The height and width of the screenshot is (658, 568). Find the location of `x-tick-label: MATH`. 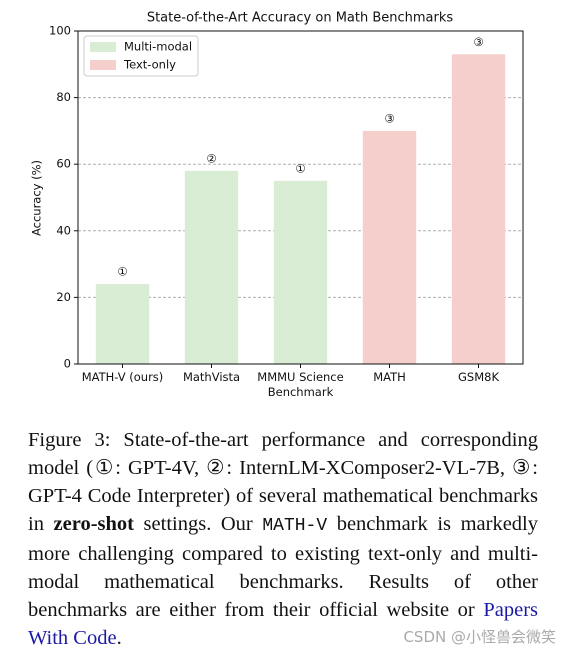

x-tick-label: MATH is located at coordinates (389, 377).